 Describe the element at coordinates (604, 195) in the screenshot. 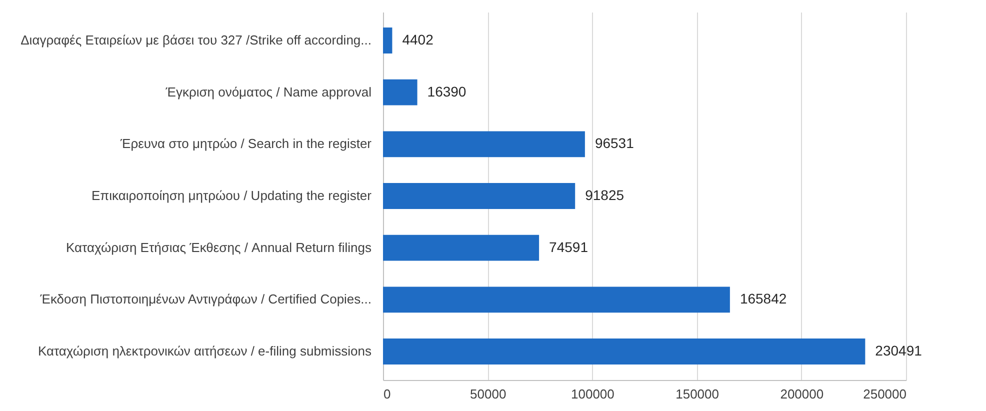

I see `data-label: 91825` at that location.